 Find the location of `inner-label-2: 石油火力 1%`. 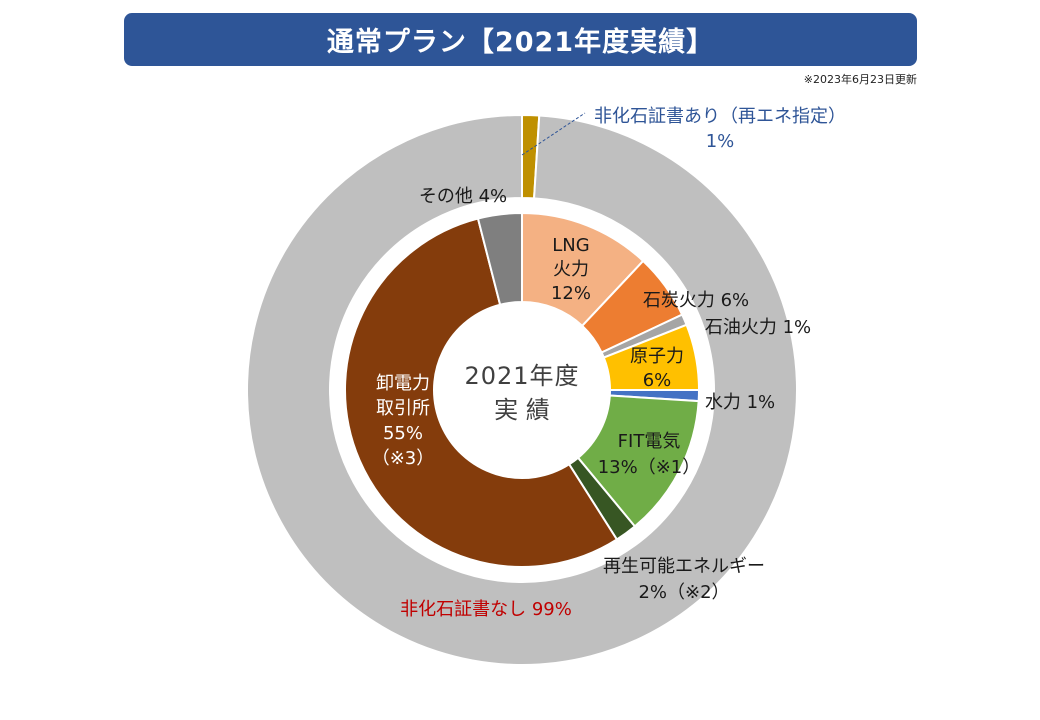

inner-label-2: 石油火力 1% is located at coordinates (758, 327).